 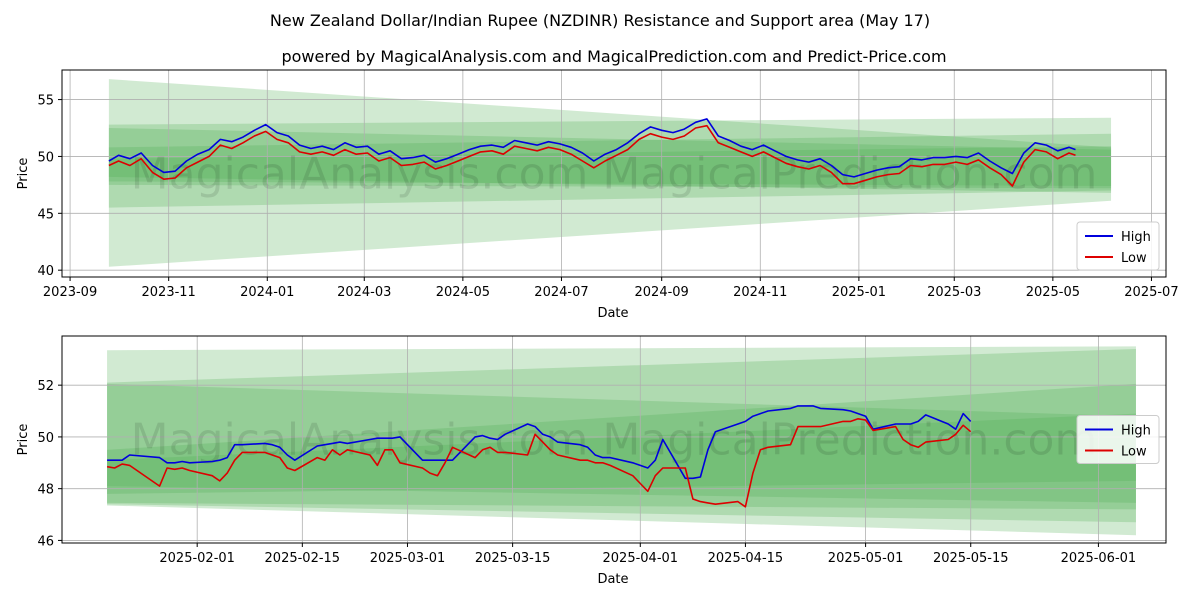 What do you see at coordinates (971, 558) in the screenshot?
I see `bottom-x-tick-label-7: 2025-05-15` at bounding box center [971, 558].